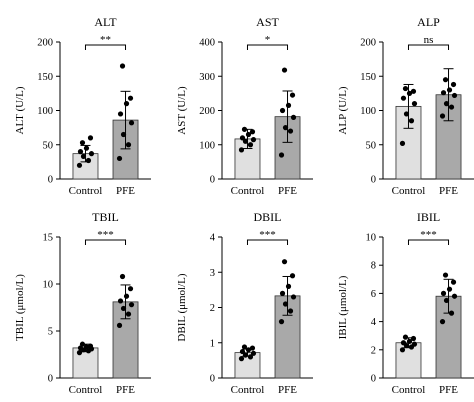 This screenshot has width=474, height=402. What do you see at coordinates (287, 148) in the screenshot?
I see `bar-pfe` at bounding box center [287, 148].